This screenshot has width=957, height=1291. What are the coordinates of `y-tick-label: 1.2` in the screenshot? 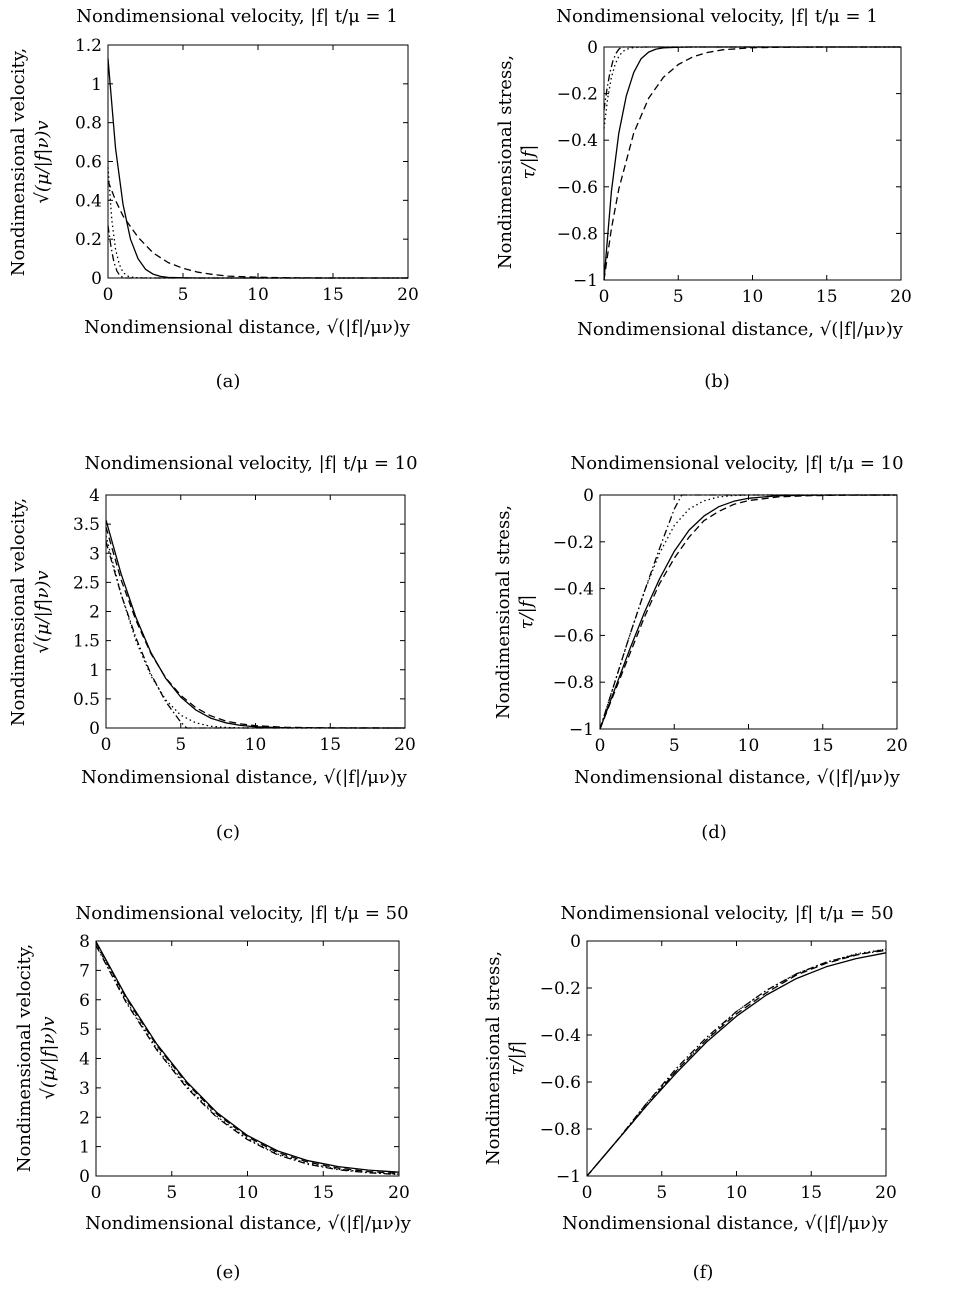 It's located at (88, 46).